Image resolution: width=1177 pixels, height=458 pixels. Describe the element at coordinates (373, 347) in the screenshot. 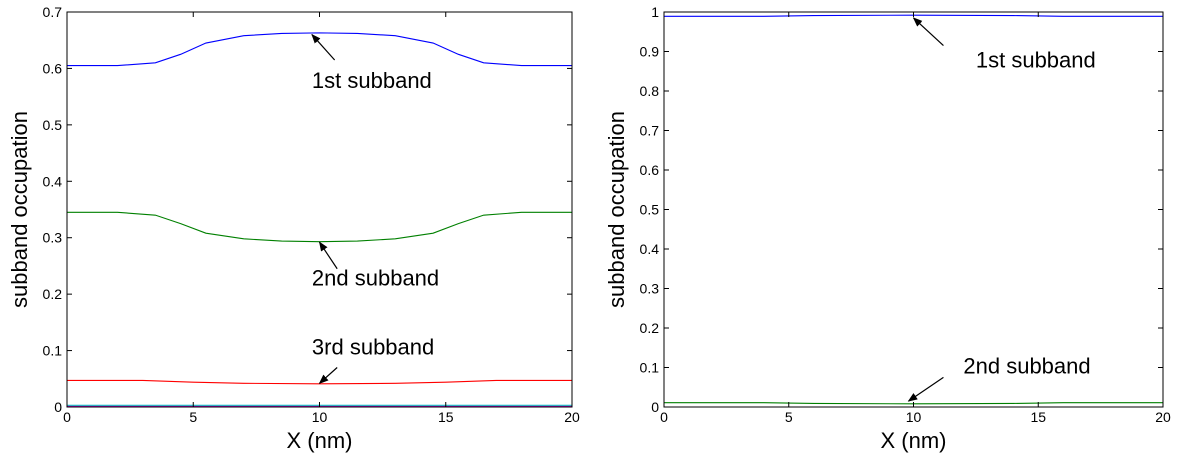

I see `annotation-label: 3rd subband` at that location.